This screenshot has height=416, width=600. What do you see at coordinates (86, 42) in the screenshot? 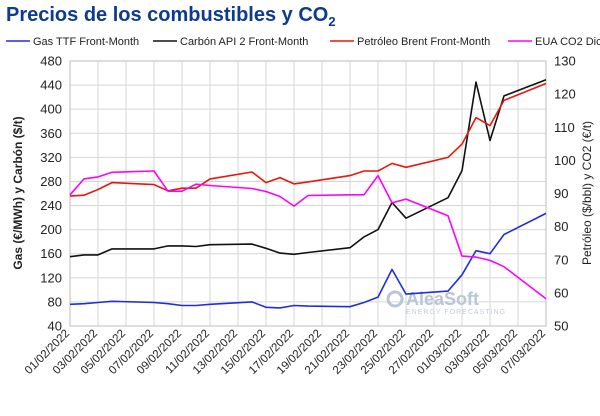
I see `legend-label: Gas TTF Front-Month` at bounding box center [86, 42].